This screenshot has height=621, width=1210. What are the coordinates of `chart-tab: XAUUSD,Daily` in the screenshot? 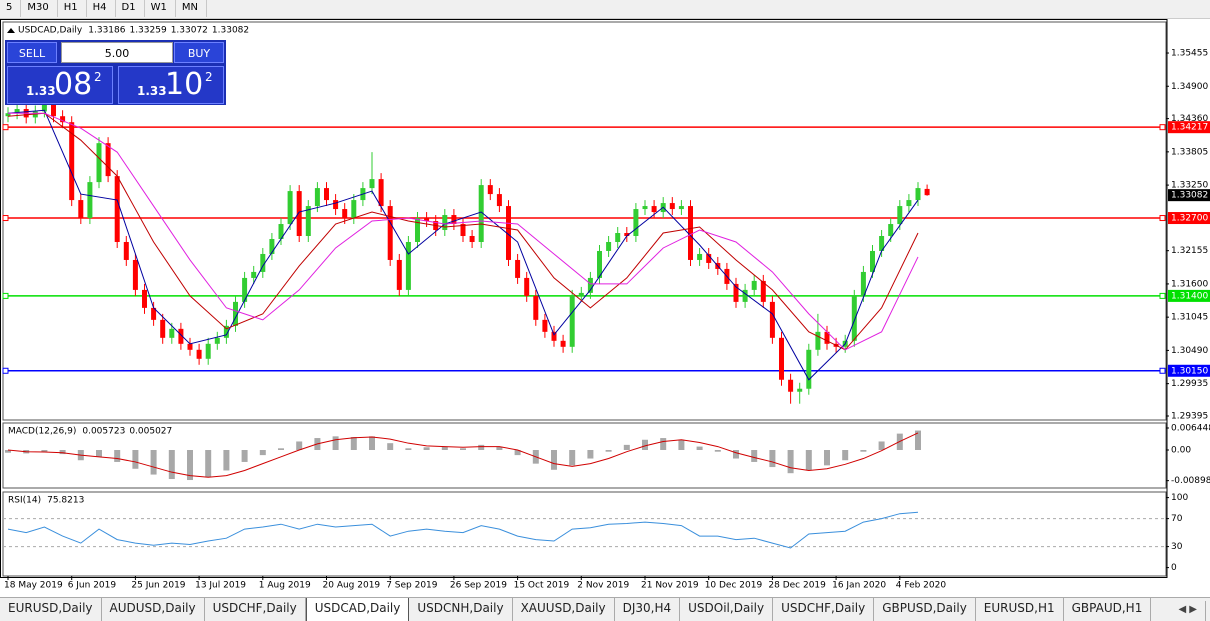 It's located at (564, 609).